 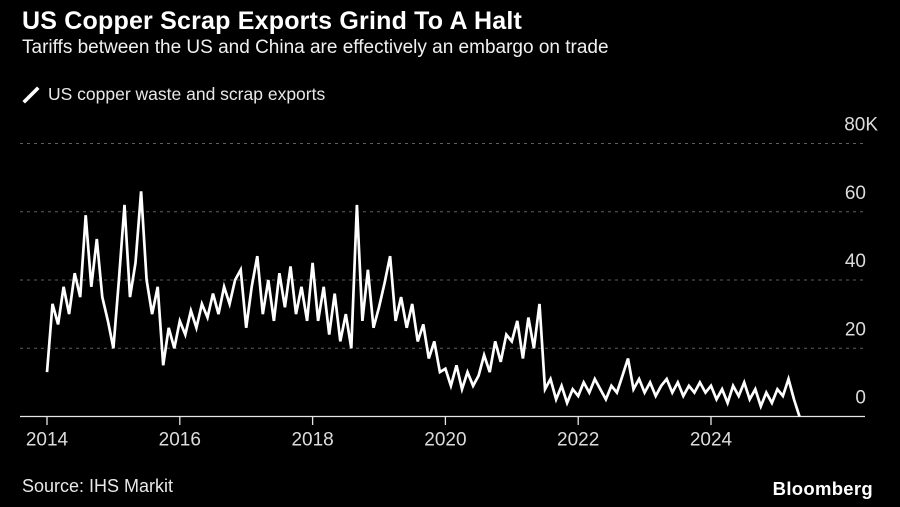 I want to click on y-axis-label-60: 60, so click(x=855, y=193).